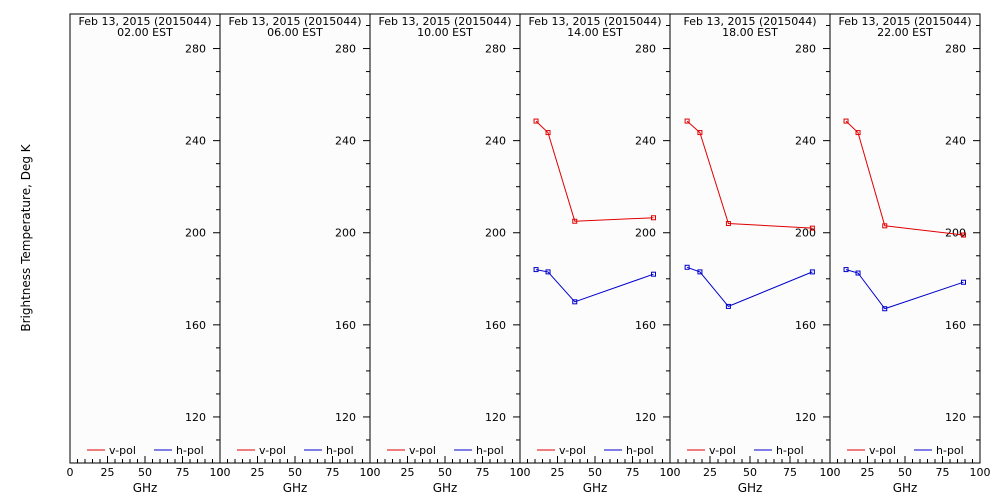 The image size is (1000, 504). Describe the element at coordinates (295, 32) in the screenshot. I see `panel-subtitle: 06.00 EST` at that location.